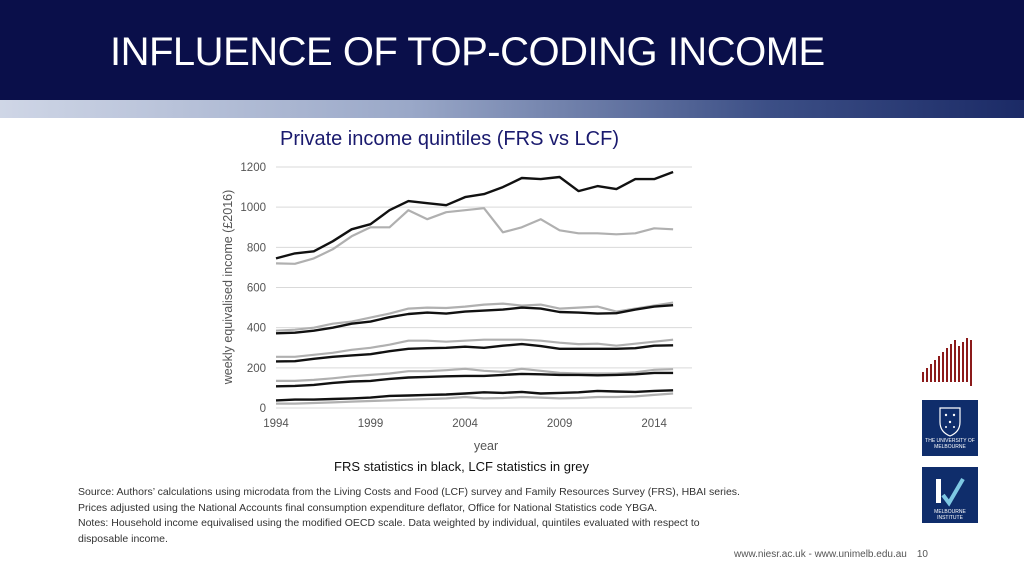  What do you see at coordinates (253, 168) in the screenshot?
I see `y-tick-label: 1200` at bounding box center [253, 168].